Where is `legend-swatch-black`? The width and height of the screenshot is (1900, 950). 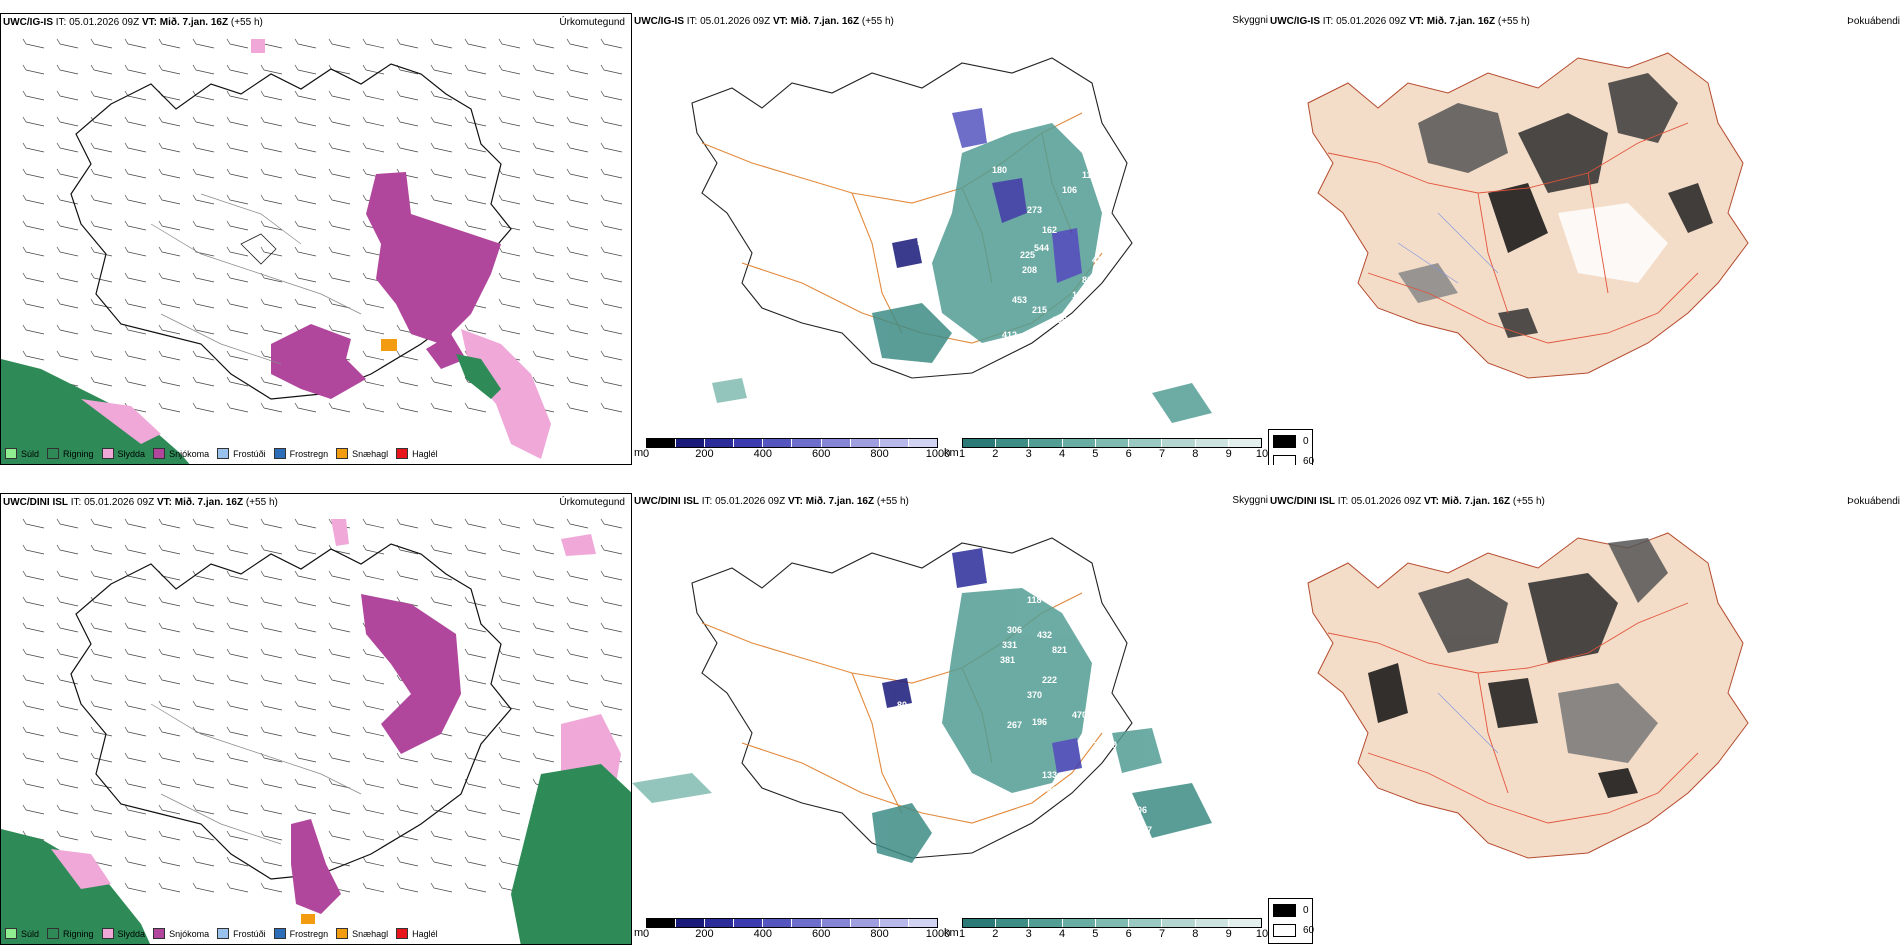 legend-swatch-black is located at coordinates (1284, 441).